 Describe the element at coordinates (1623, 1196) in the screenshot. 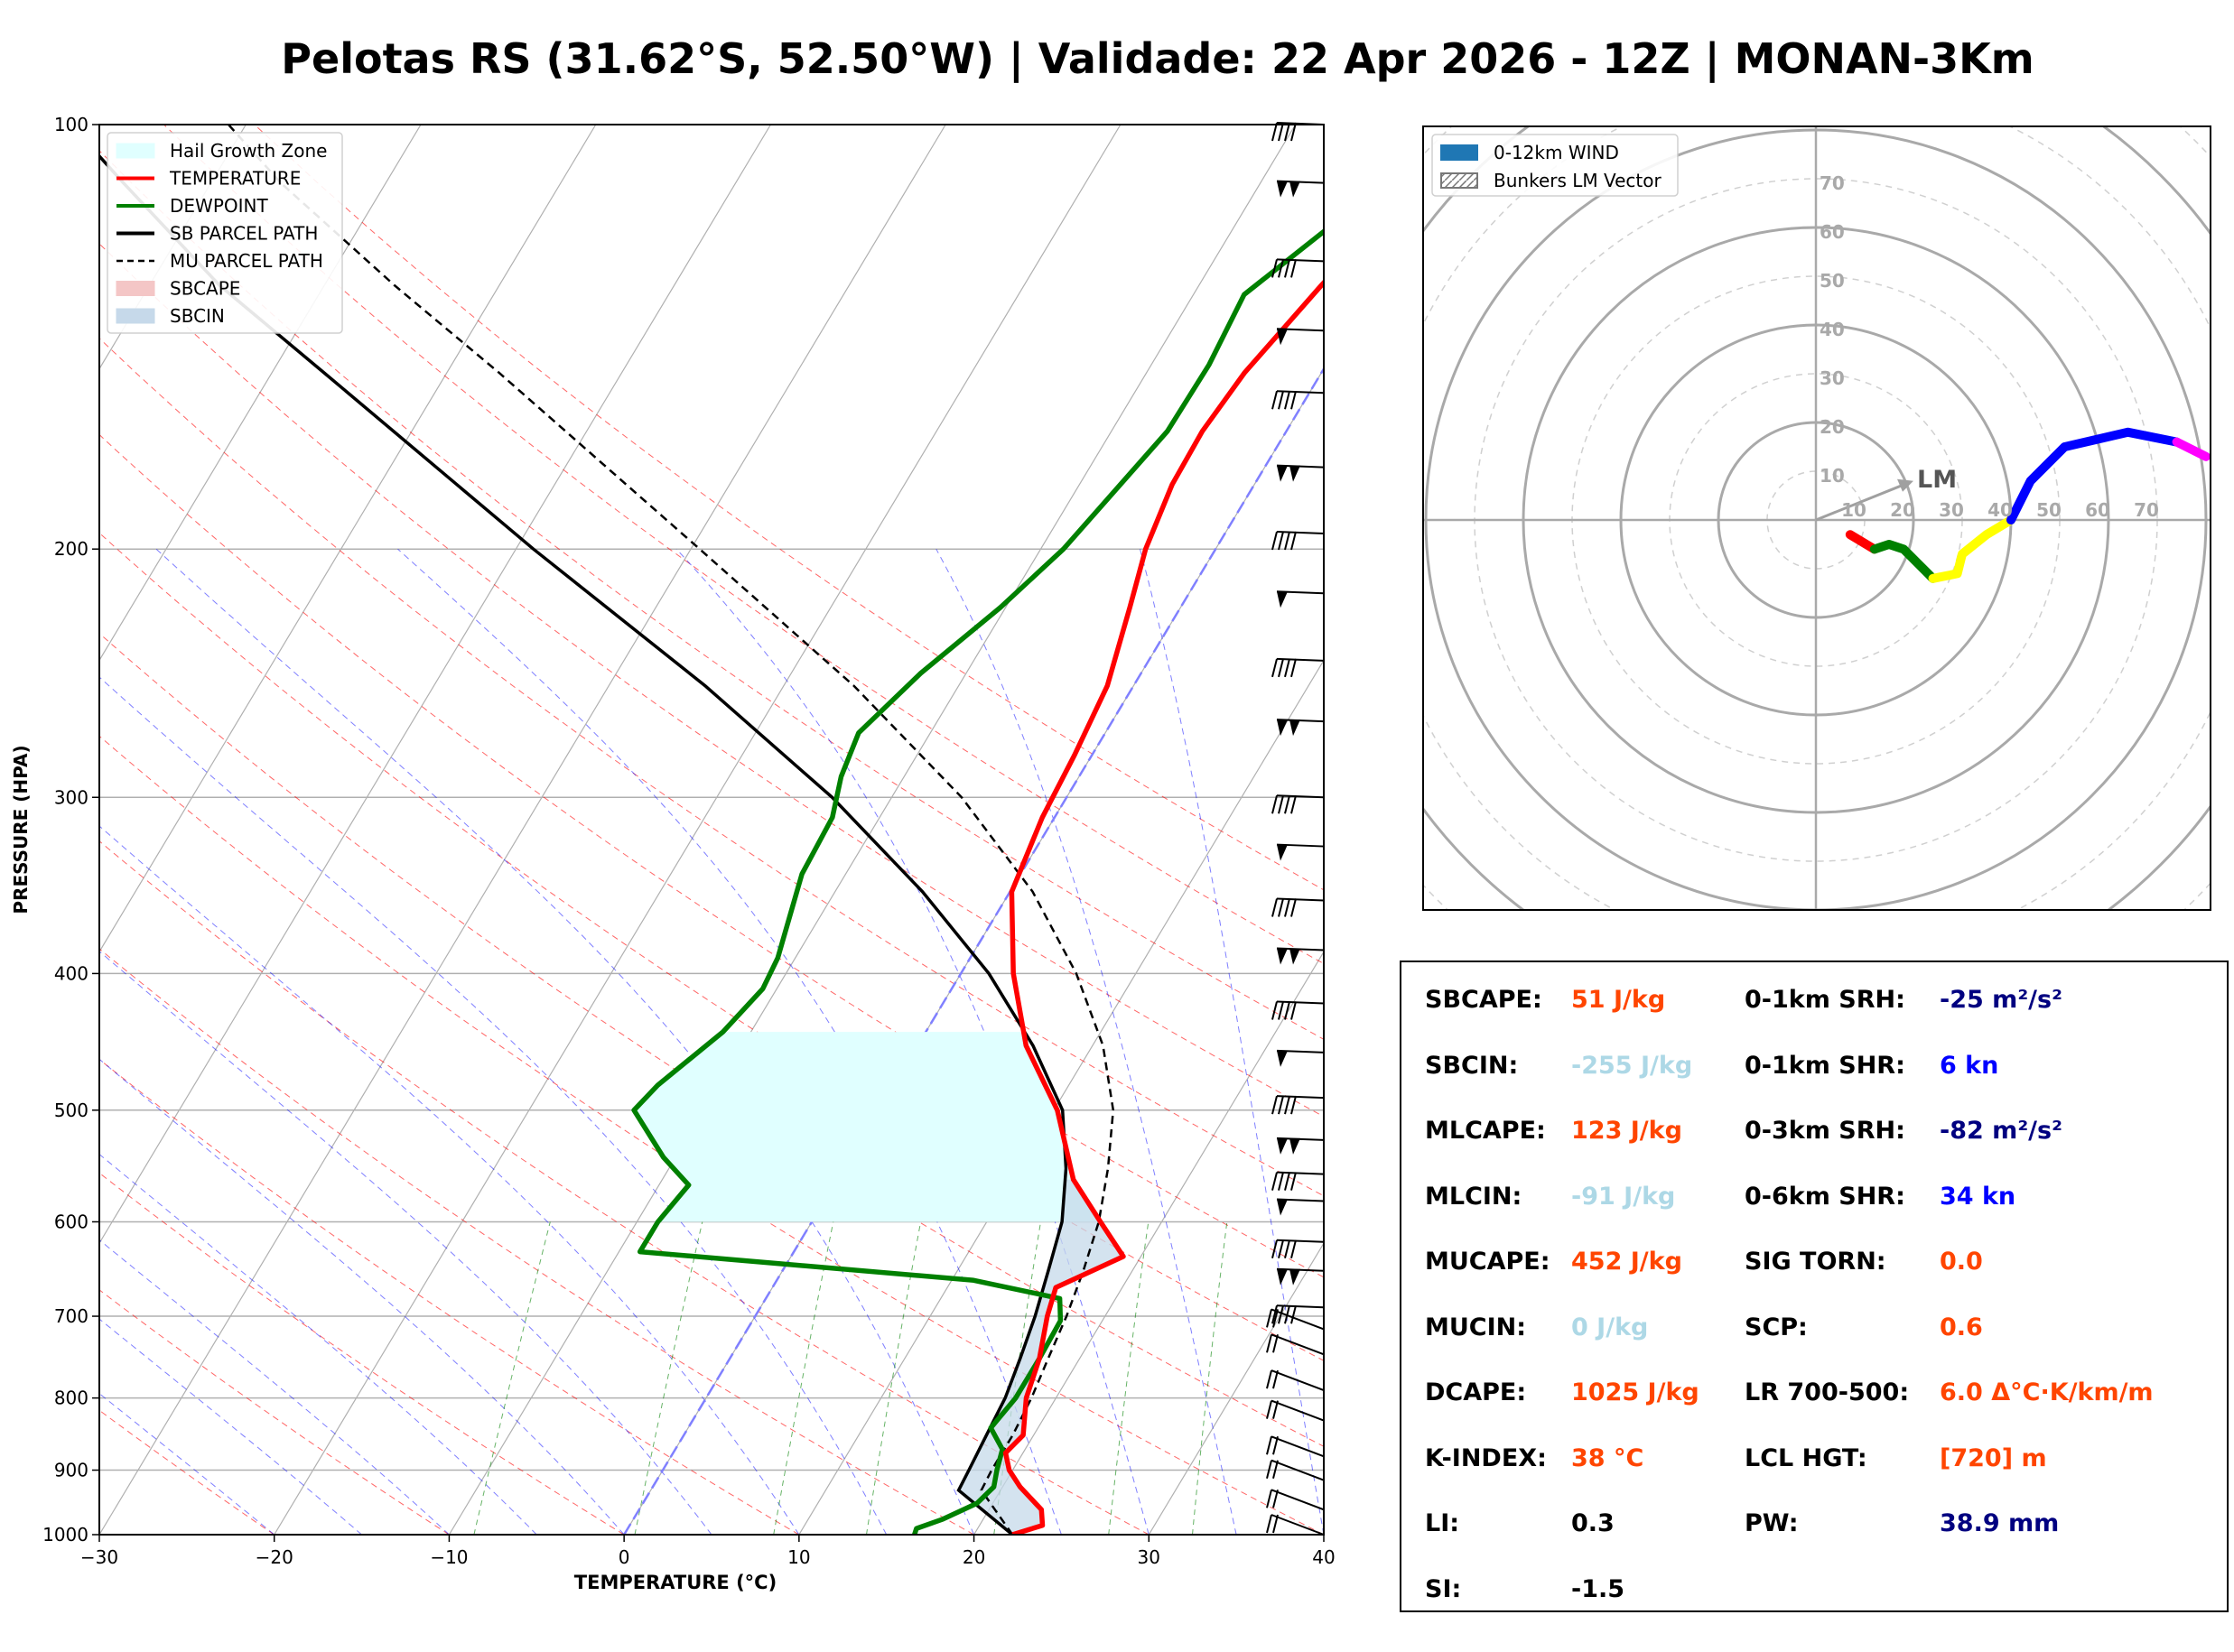

I see `parameter-value: -91 J/kg` at that location.